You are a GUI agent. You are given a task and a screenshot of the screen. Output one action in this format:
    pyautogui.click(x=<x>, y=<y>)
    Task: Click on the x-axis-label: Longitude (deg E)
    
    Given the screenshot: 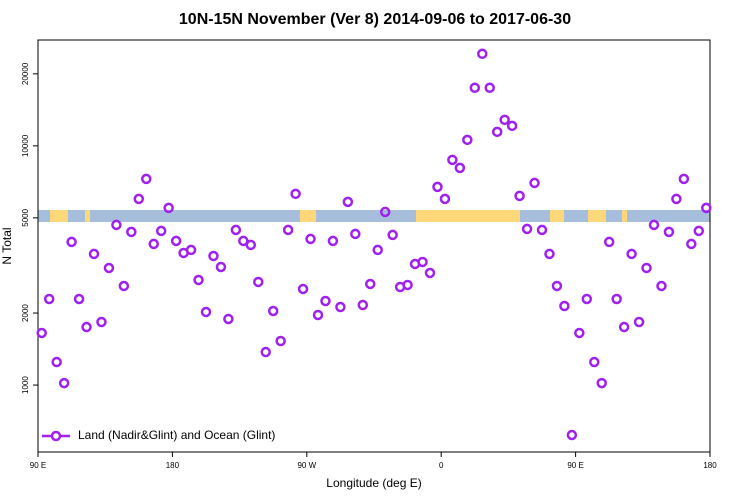 What is the action you would take?
    pyautogui.click(x=373, y=483)
    